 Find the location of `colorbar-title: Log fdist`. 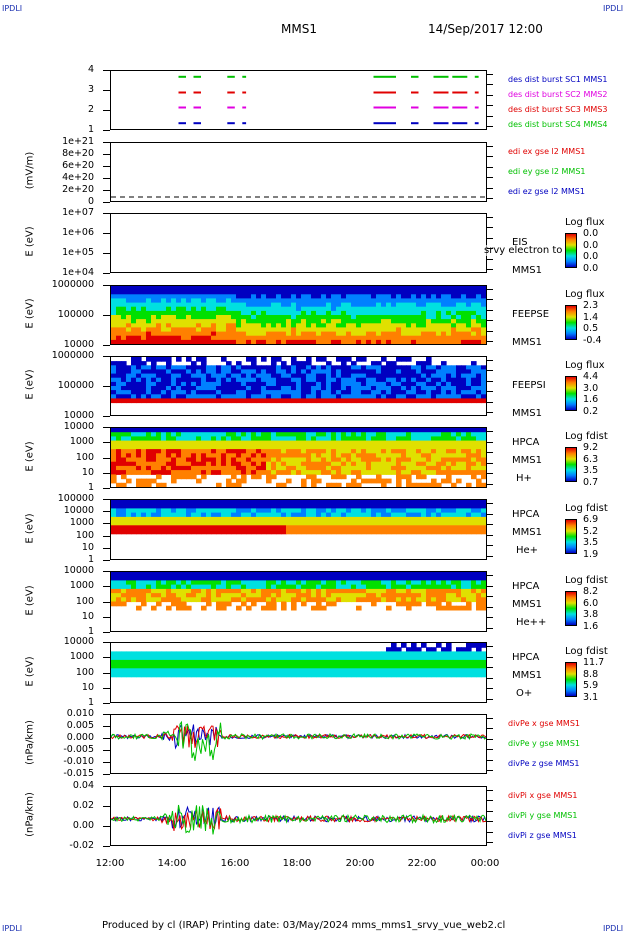

colorbar-title: Log fdist is located at coordinates (586, 508).